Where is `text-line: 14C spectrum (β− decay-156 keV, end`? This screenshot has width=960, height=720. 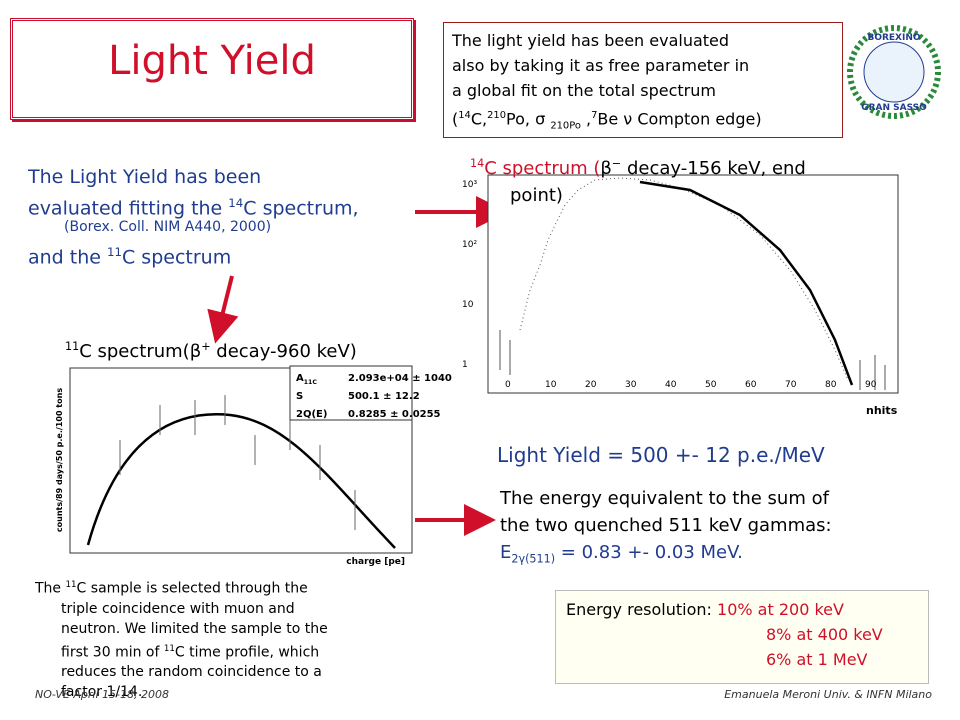 text-line: 14C spectrum (β− decay-156 keV, end is located at coordinates (638, 166).